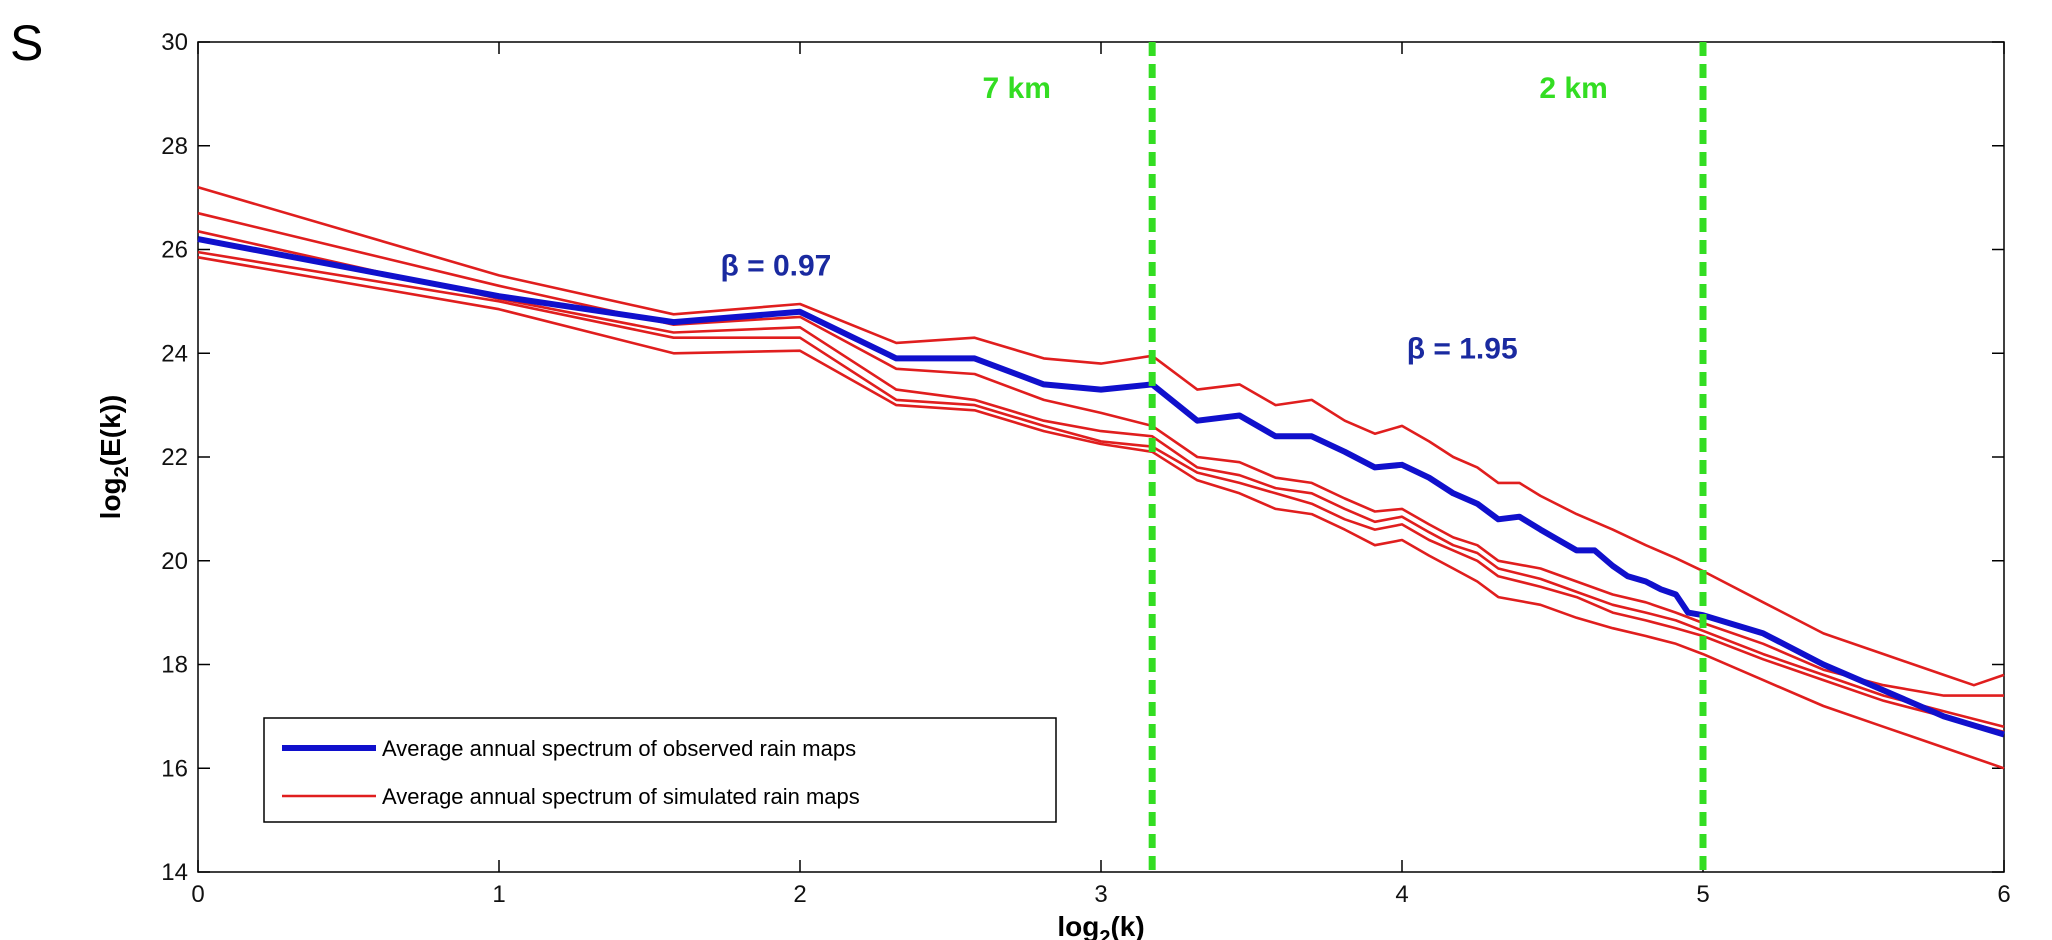 The image size is (2052, 940). What do you see at coordinates (174, 665) in the screenshot?
I see `y-tick-label: 18` at bounding box center [174, 665].